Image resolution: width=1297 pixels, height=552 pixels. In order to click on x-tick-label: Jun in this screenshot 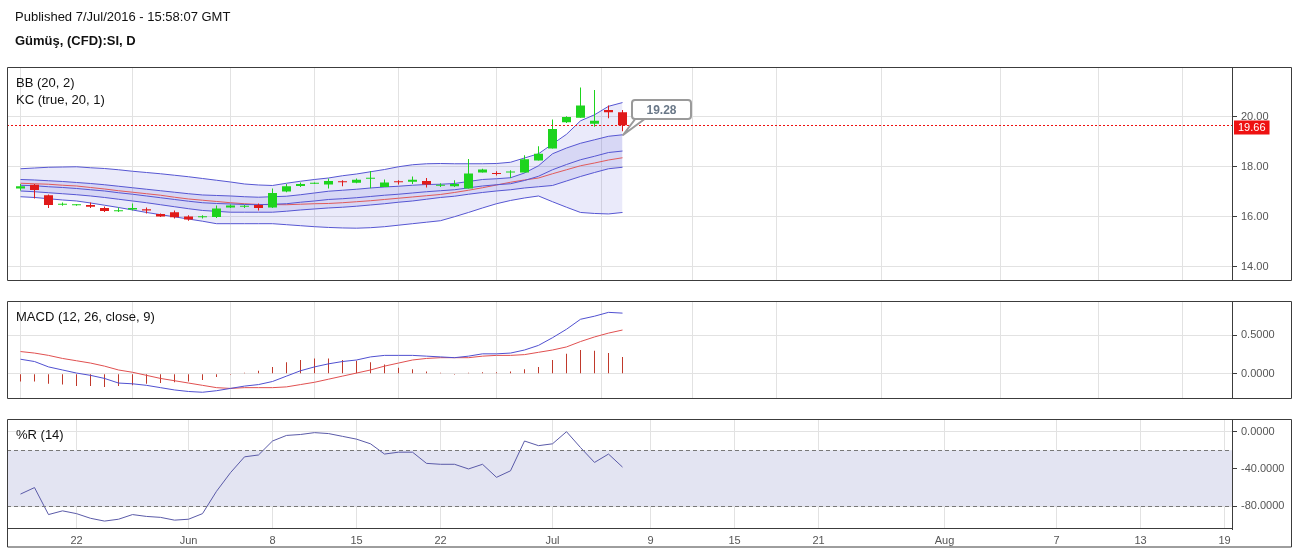, I will do `click(188, 539)`.